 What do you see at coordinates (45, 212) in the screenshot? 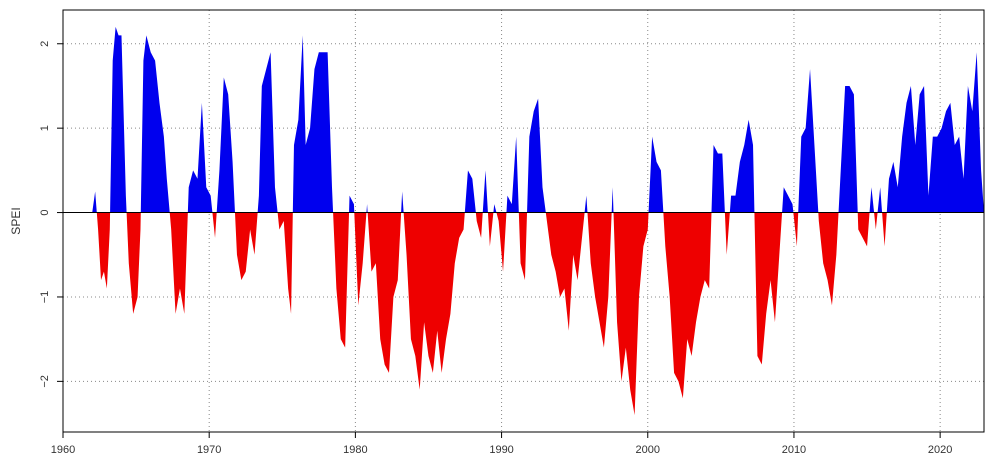
I see `y-tick-label: 0` at bounding box center [45, 212].